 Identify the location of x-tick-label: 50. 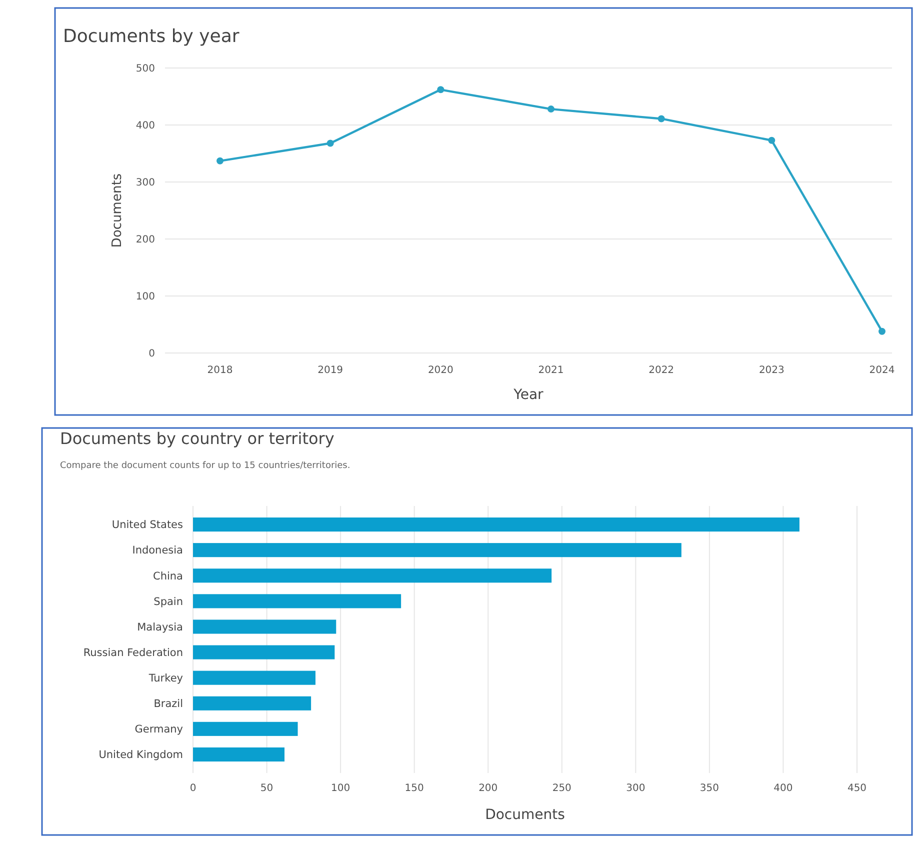
(267, 788).